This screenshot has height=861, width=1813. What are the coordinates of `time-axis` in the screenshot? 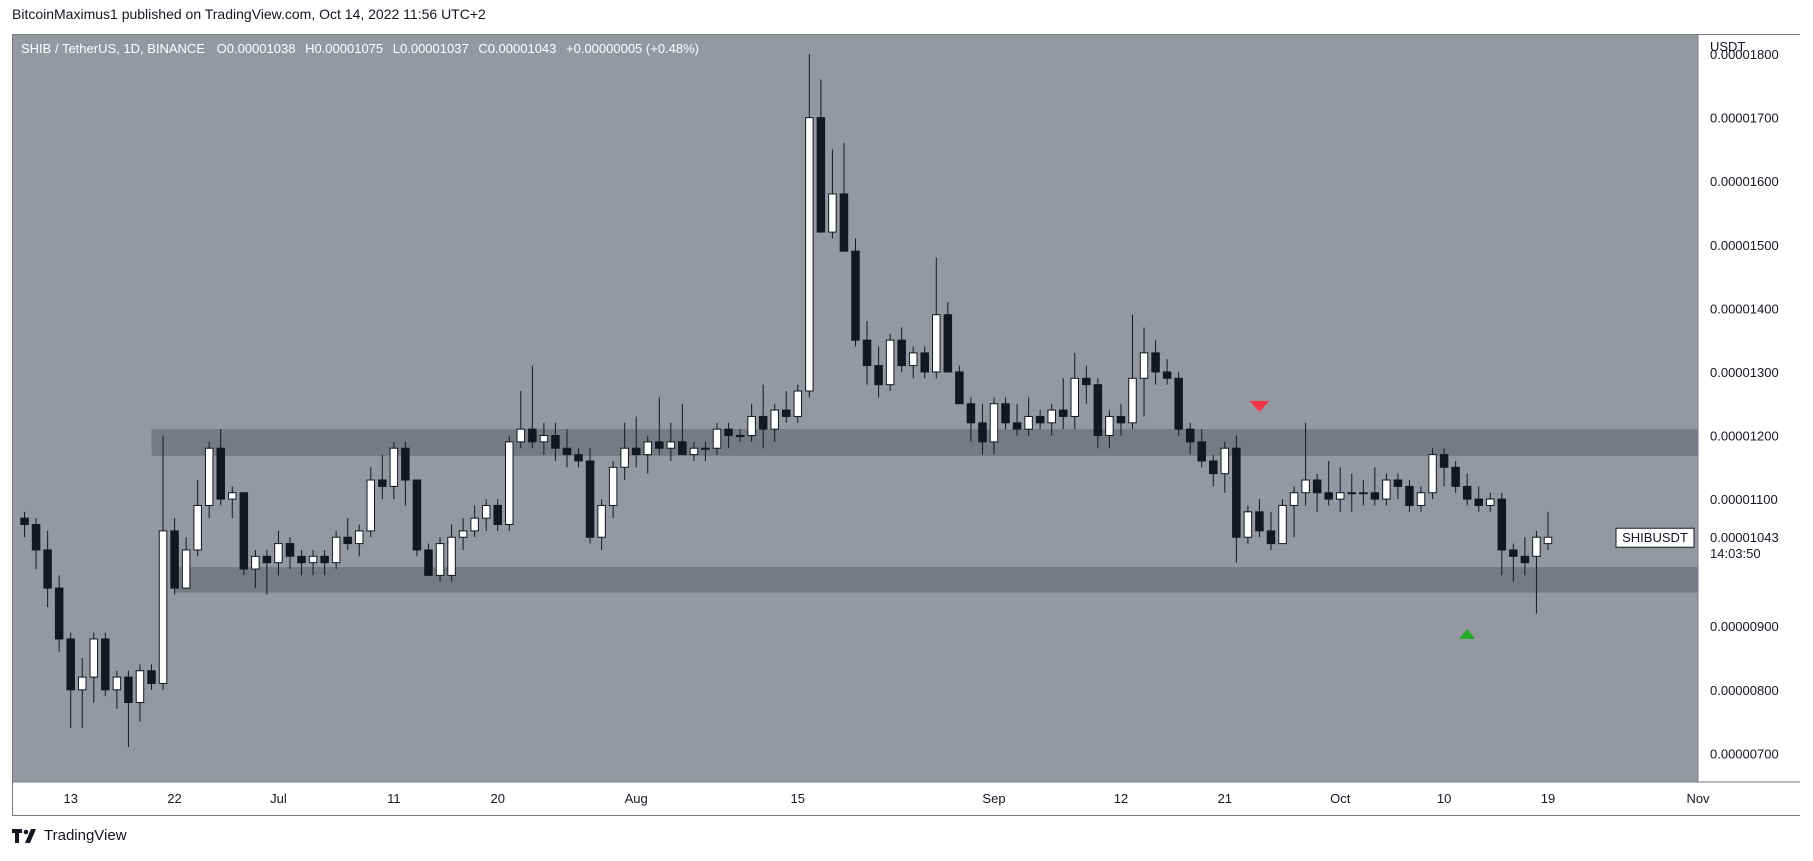 It's located at (906, 798).